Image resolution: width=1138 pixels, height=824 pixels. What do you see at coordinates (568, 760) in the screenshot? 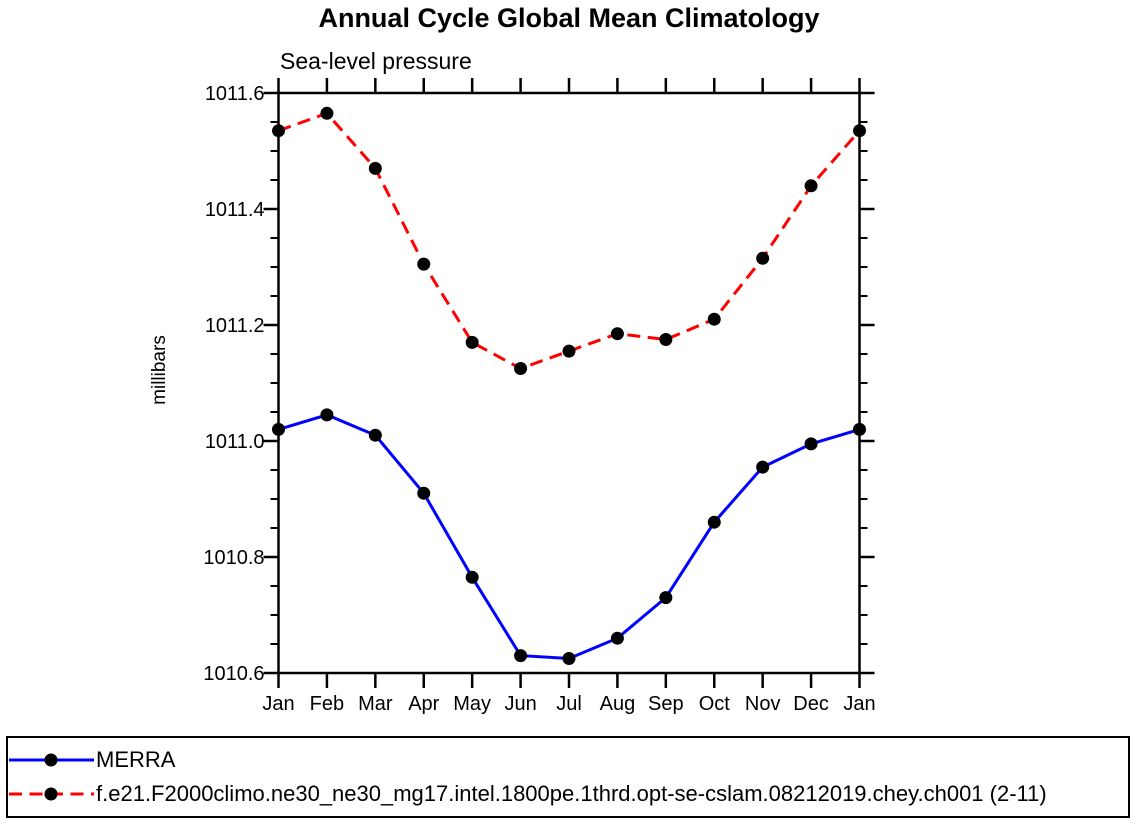
I see `legend-item-merra: MERRA` at bounding box center [568, 760].